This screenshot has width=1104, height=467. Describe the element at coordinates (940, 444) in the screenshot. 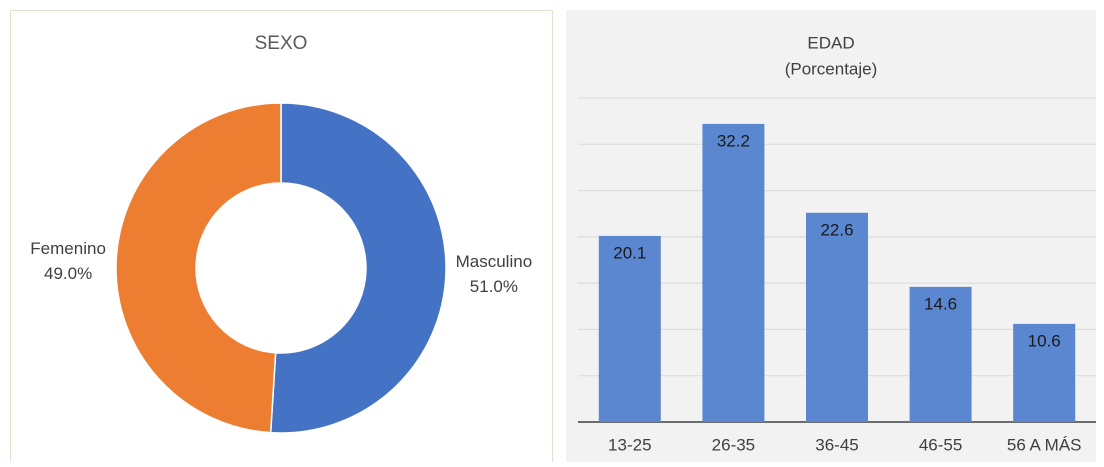

I see `x-tick-label: 46-55` at that location.